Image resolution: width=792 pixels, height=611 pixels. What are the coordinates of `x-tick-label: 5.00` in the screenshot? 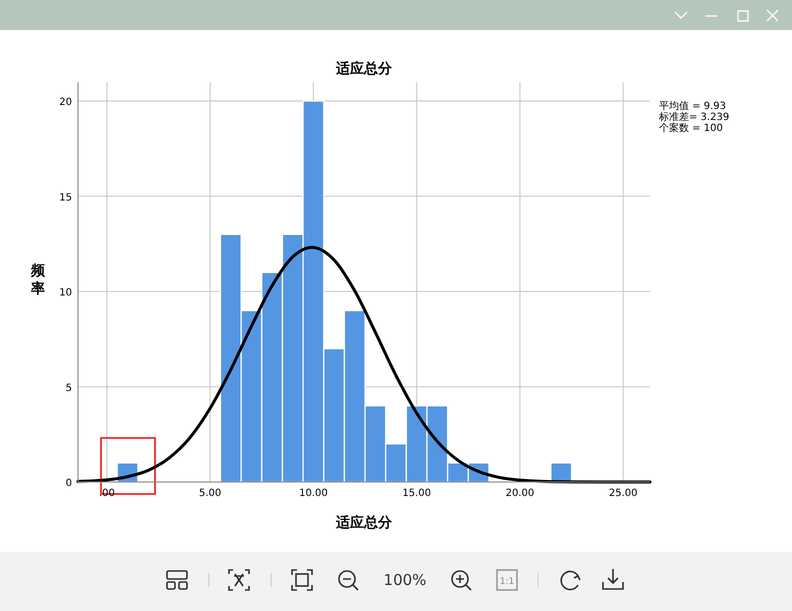 It's located at (210, 493).